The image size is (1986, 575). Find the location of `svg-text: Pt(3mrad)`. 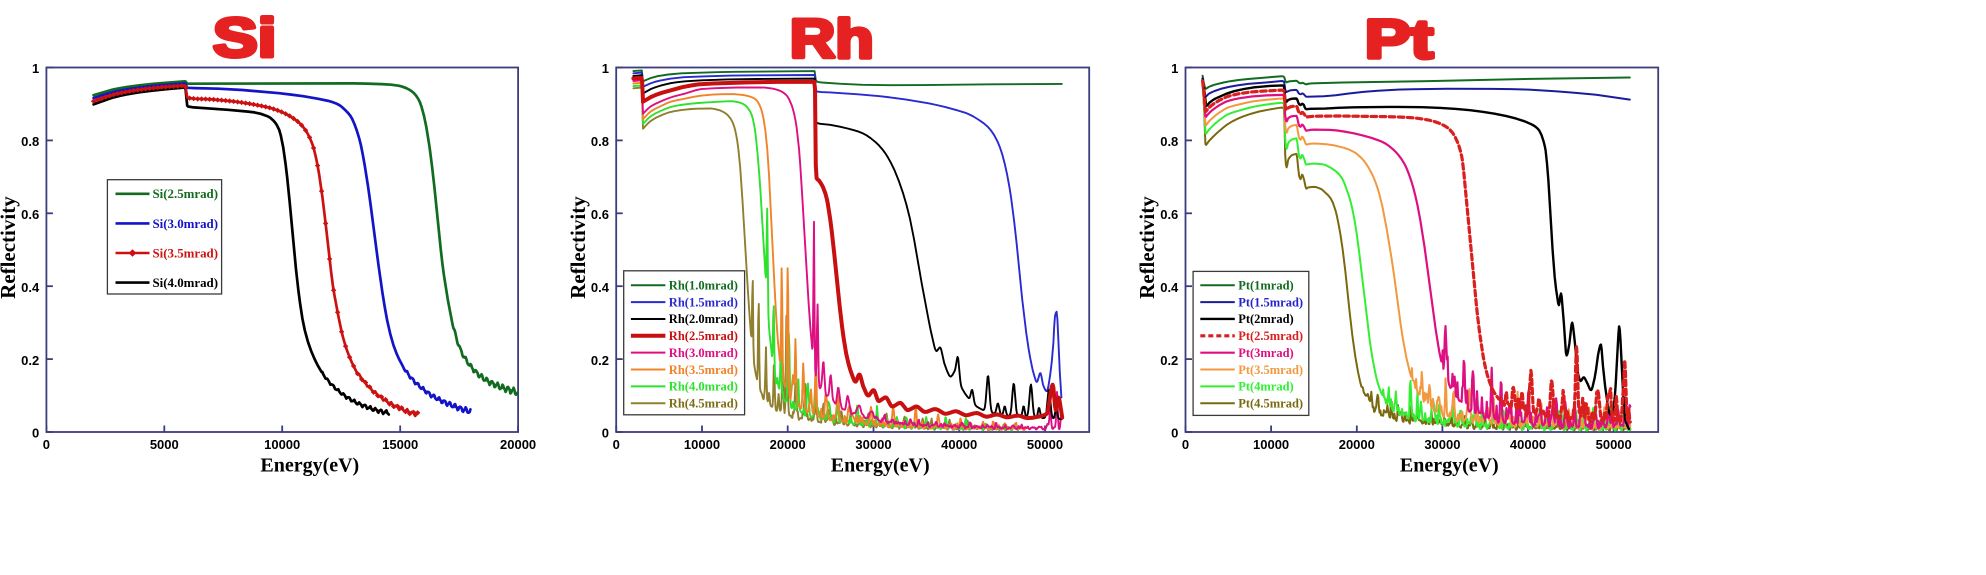

svg-text: Pt(3mrad) is located at coordinates (1266, 353).